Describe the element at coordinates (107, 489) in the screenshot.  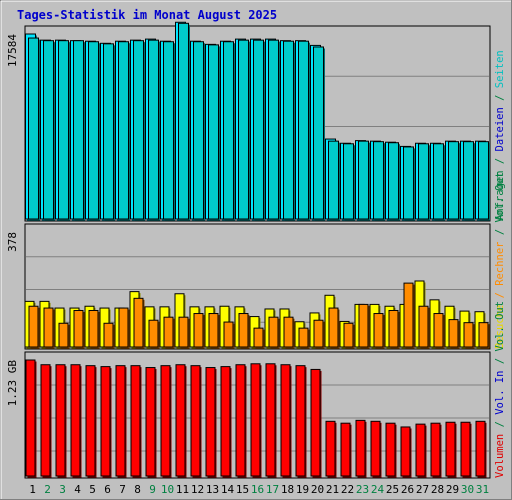
I see `day-label-6: 6` at that location.